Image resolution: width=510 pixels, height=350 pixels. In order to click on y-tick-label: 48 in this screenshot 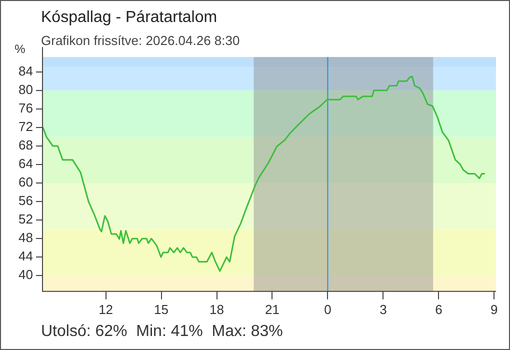, I will do `click(25, 238)`.